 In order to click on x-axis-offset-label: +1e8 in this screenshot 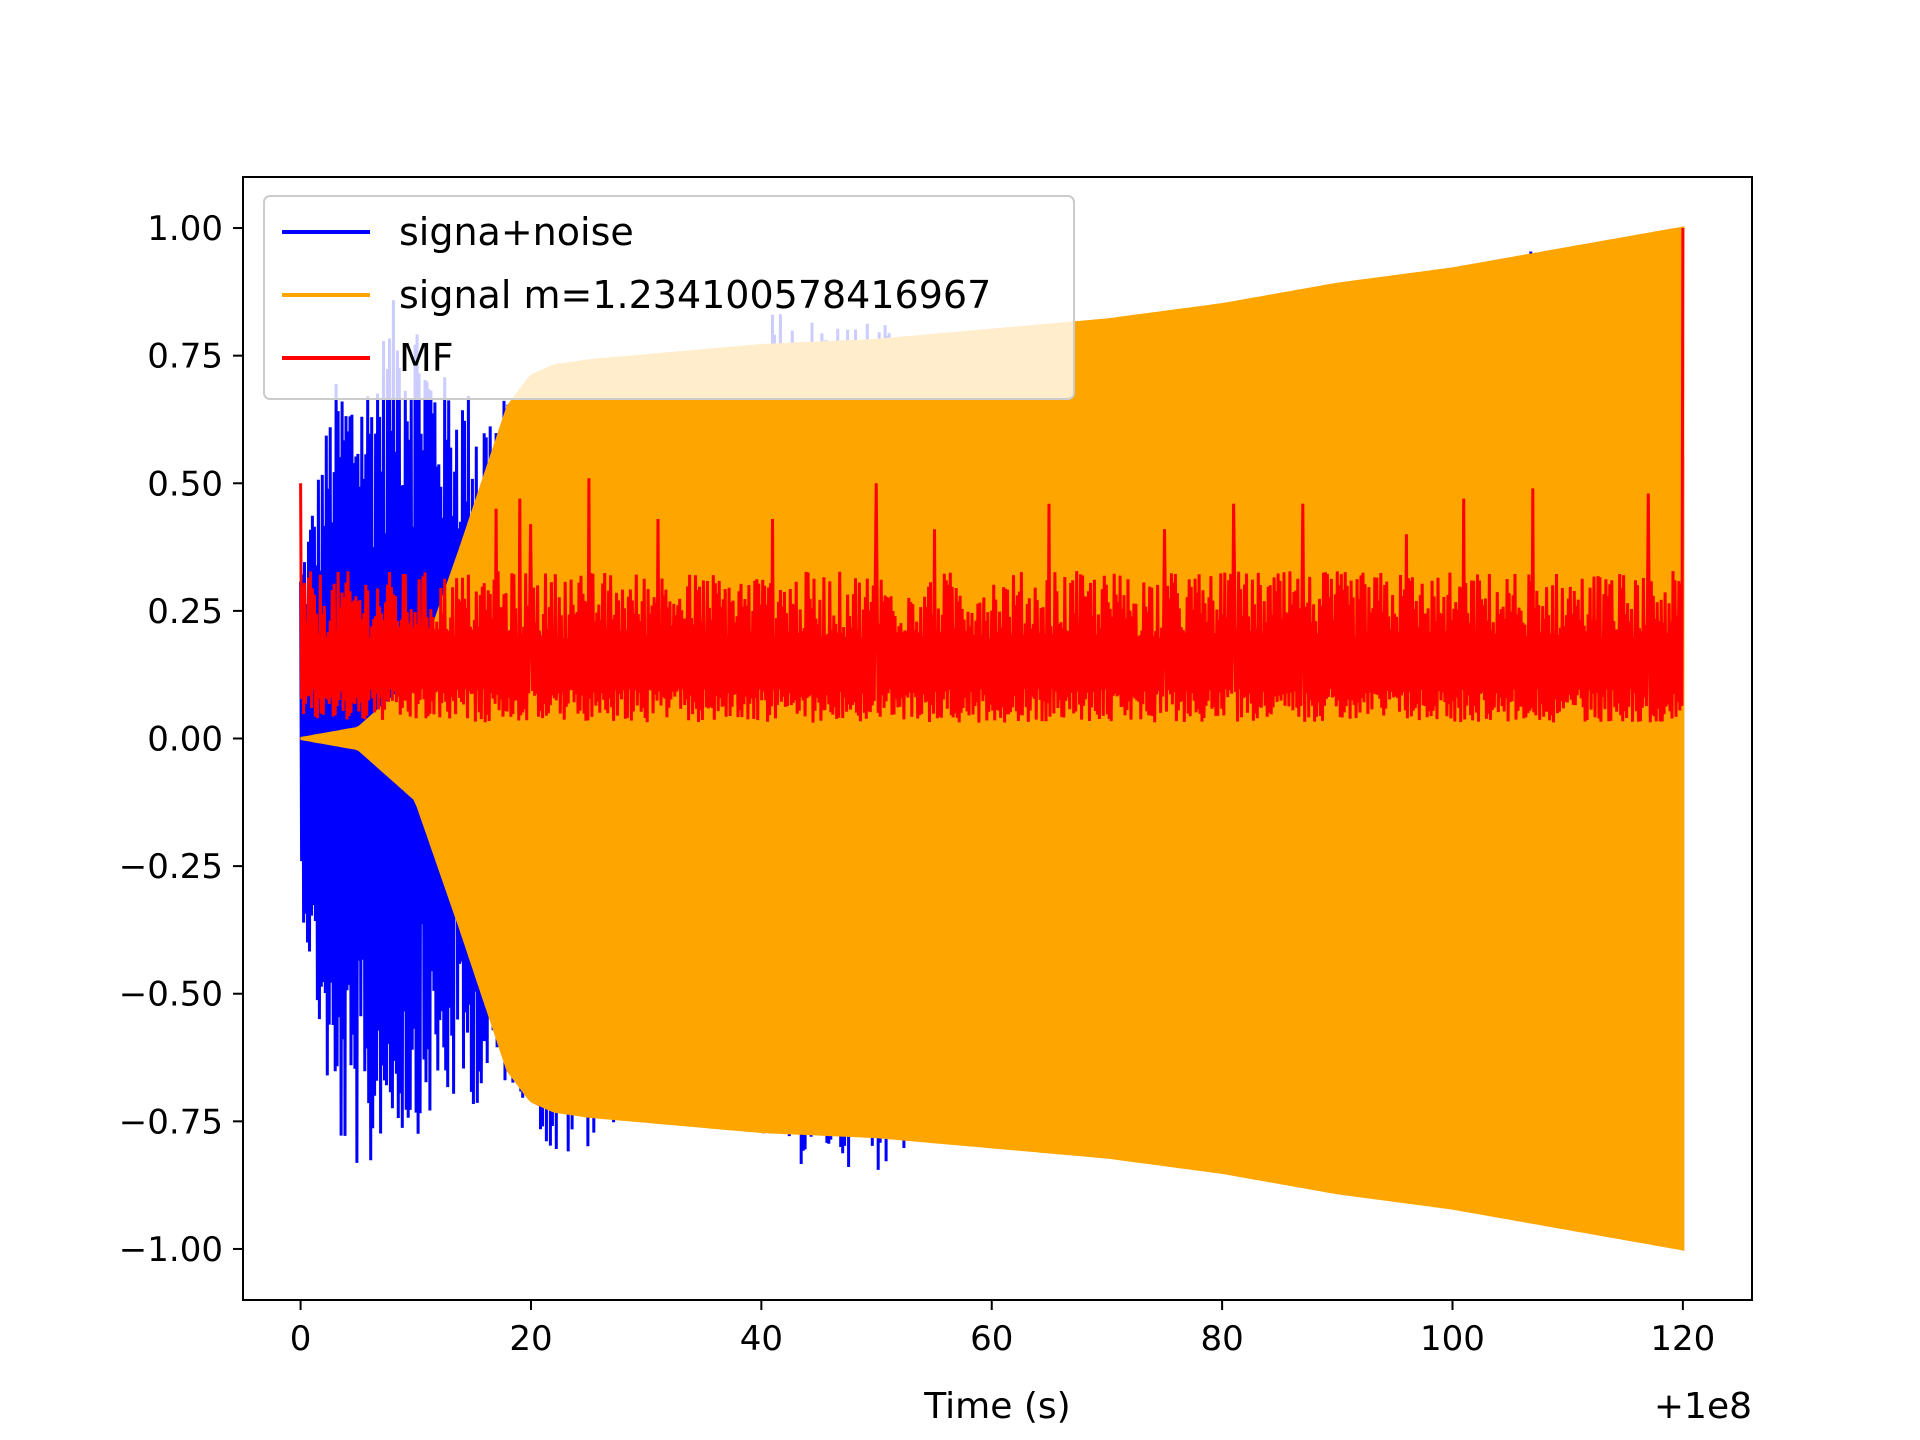, I will do `click(1703, 1406)`.